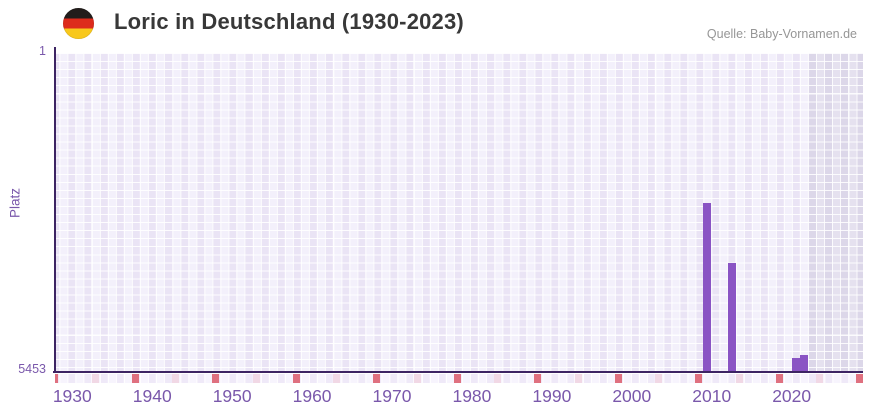  Describe the element at coordinates (256, 378) in the screenshot. I see `half-decade-marker-1955` at that location.